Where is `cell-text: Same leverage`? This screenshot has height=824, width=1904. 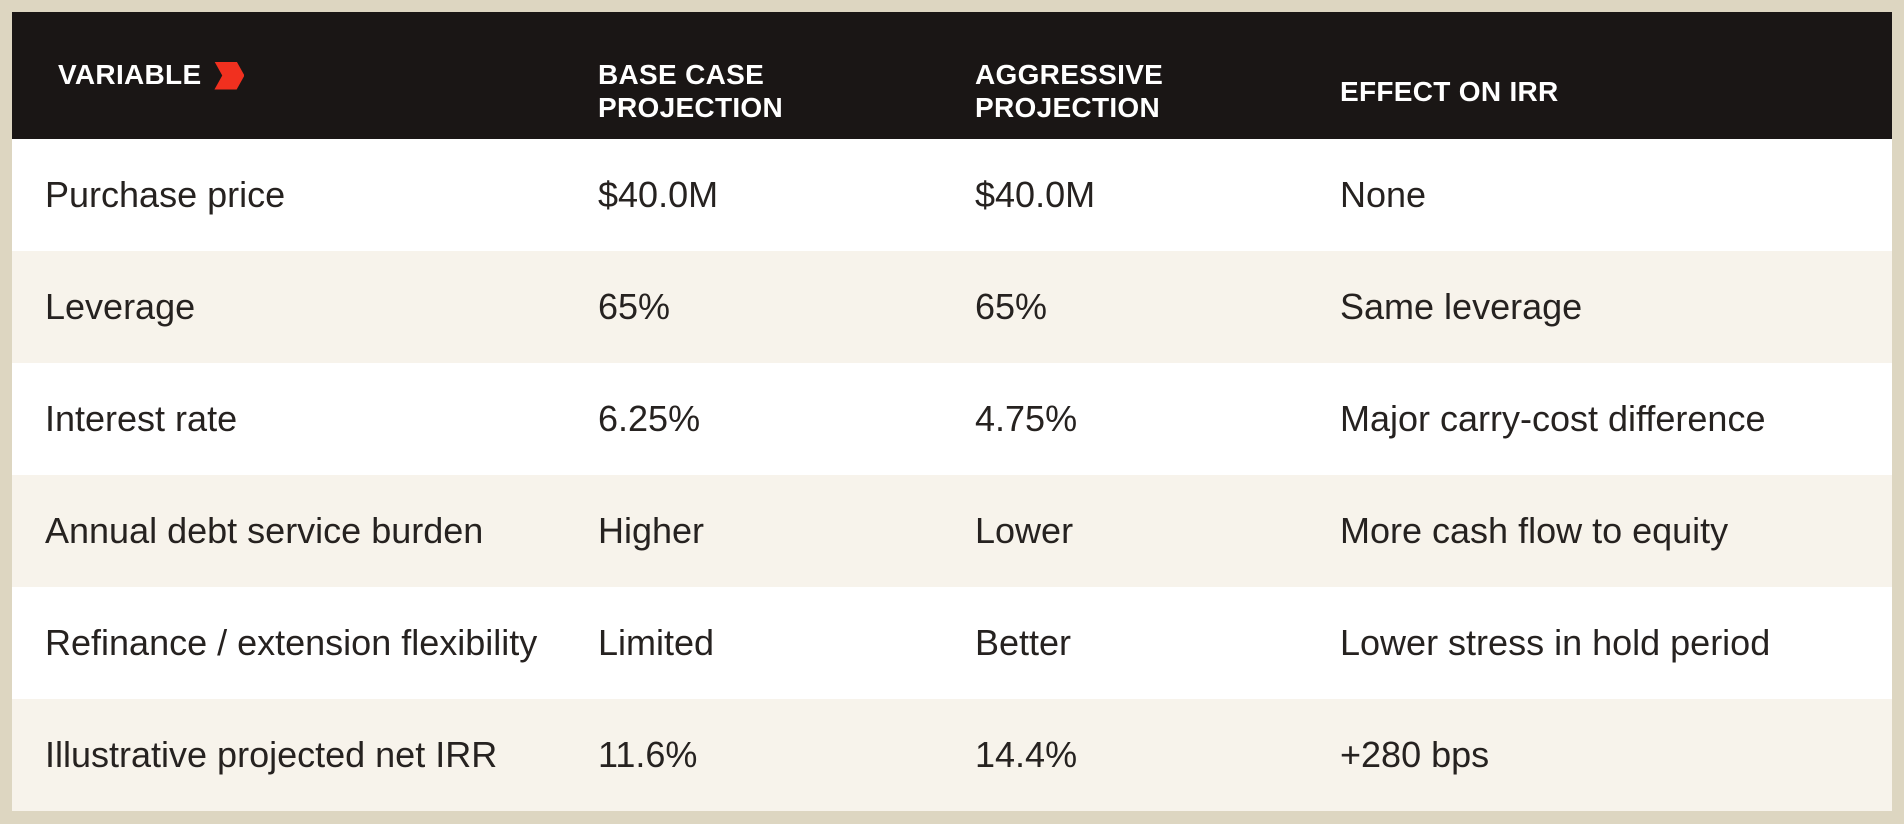 cell-text: Same leverage is located at coordinates (1461, 306).